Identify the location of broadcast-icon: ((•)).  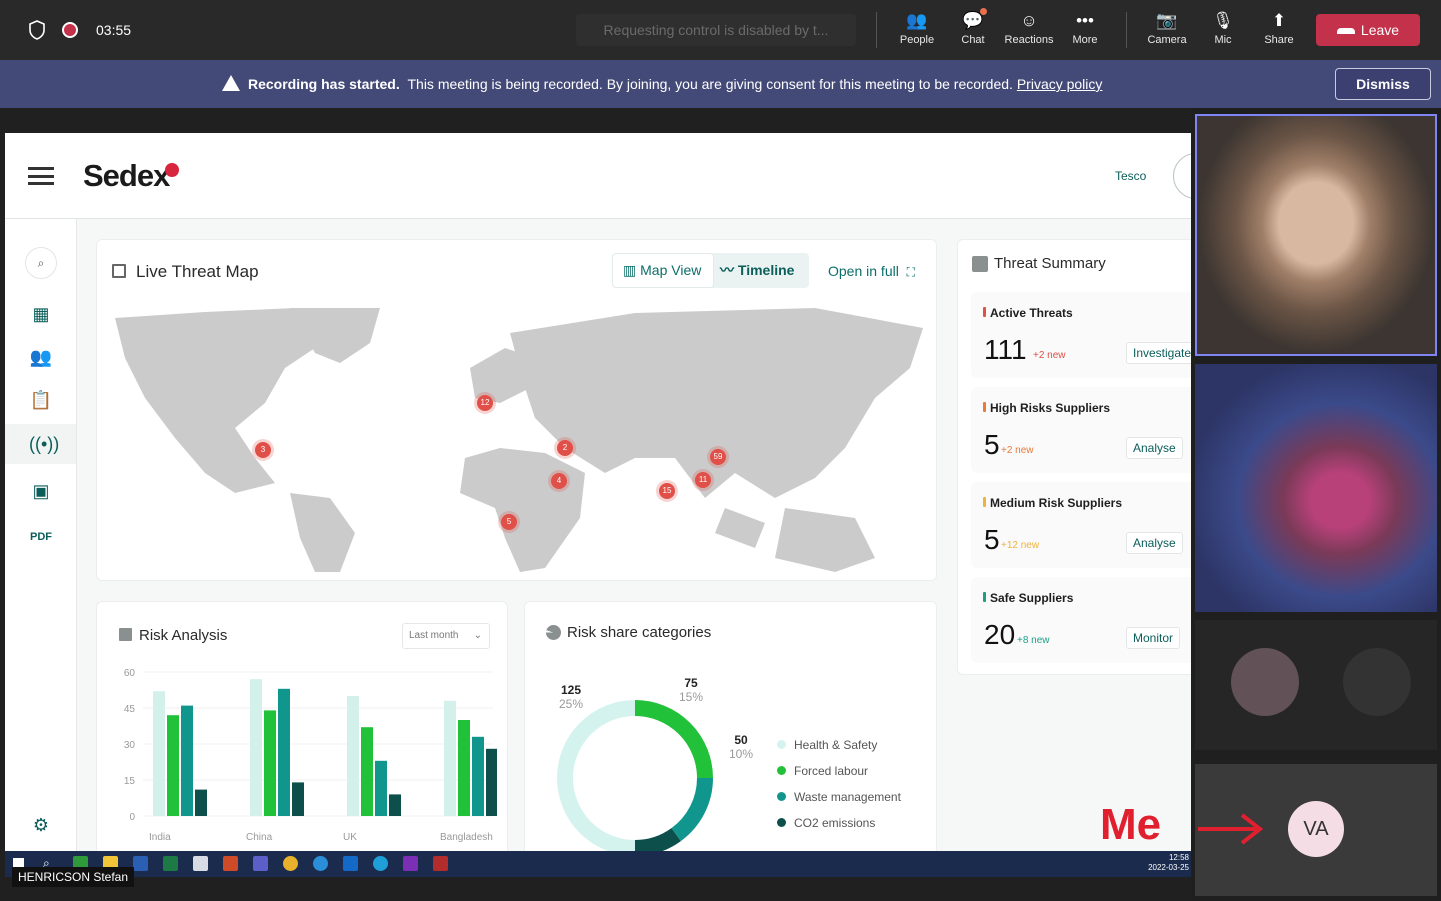
(44, 444).